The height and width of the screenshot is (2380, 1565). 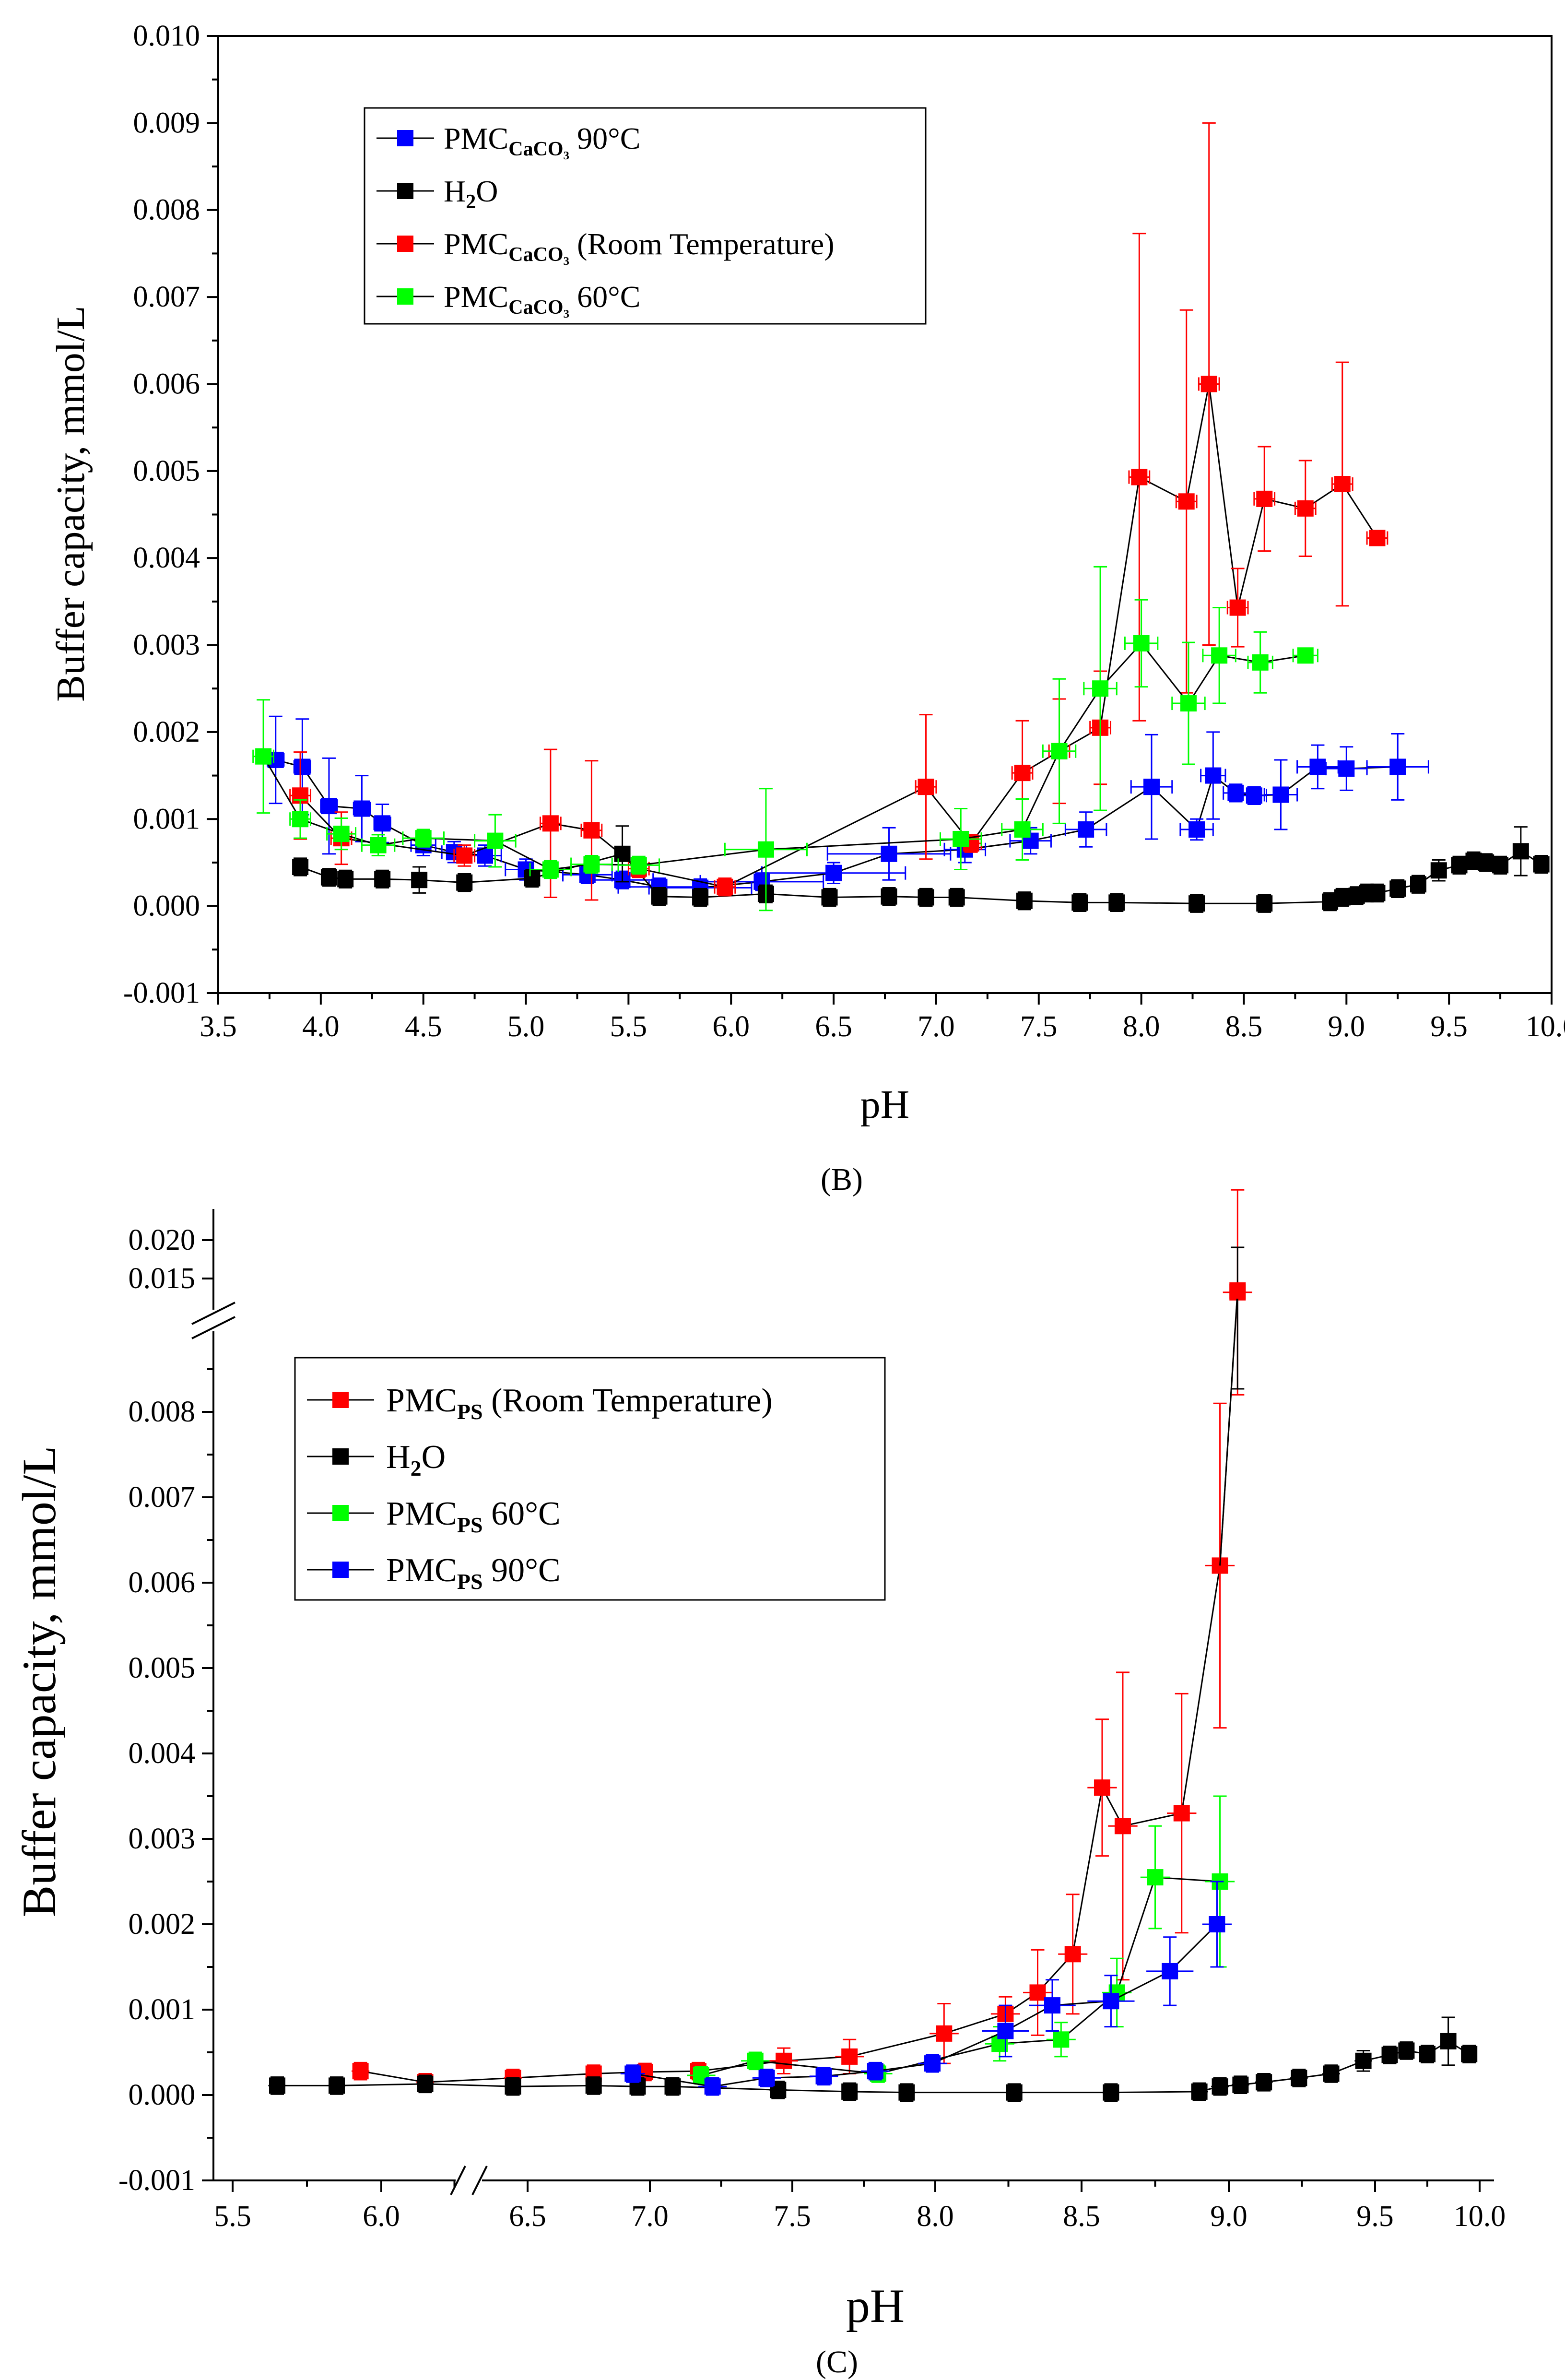 What do you see at coordinates (166, 907) in the screenshot?
I see `y-tick-label: 0.000` at bounding box center [166, 907].